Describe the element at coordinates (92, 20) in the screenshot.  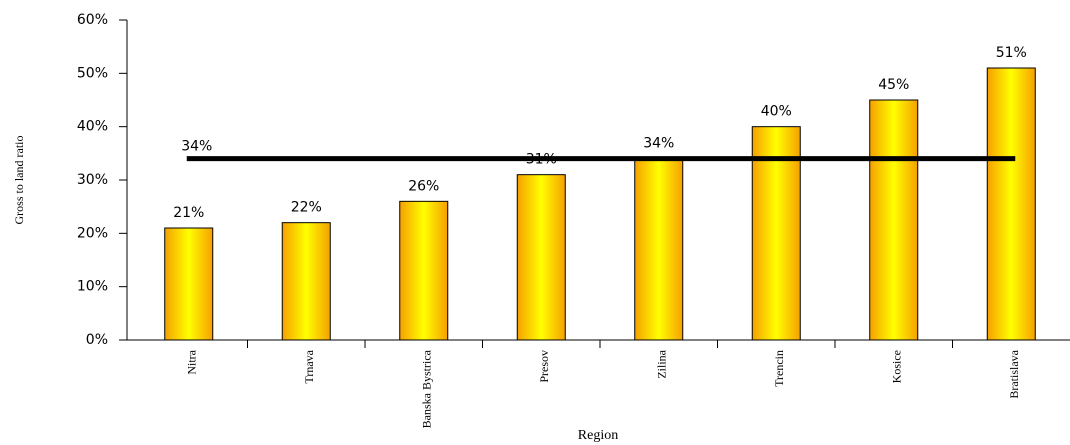
I see `y-tick-label: 60%` at that location.